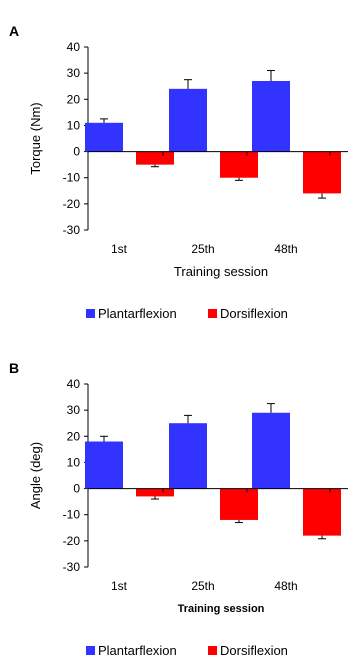 The height and width of the screenshot is (661, 358). I want to click on panel-label: A, so click(14, 31).